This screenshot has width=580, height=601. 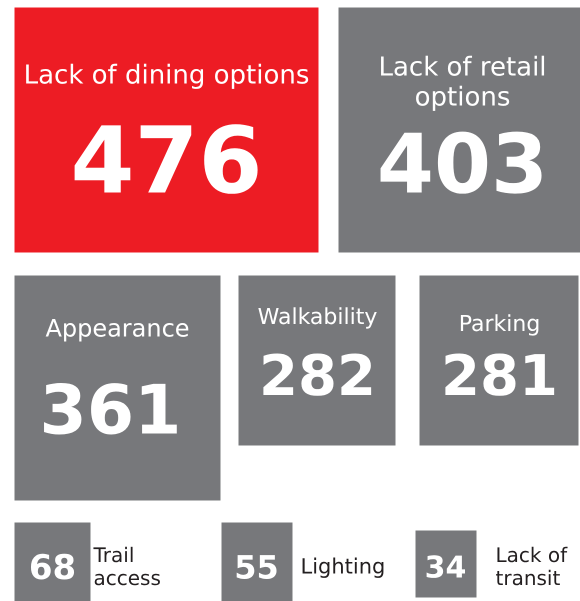 What do you see at coordinates (256, 567) in the screenshot?
I see `data-label: 55` at bounding box center [256, 567].